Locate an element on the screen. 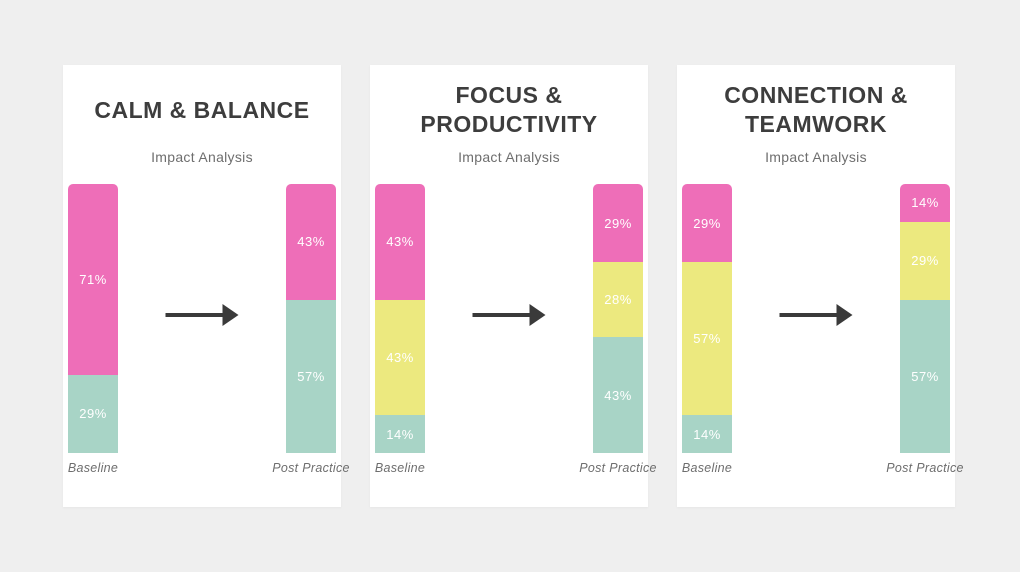 This screenshot has width=1020, height=572. bar-segment-yellow: 28% is located at coordinates (618, 300).